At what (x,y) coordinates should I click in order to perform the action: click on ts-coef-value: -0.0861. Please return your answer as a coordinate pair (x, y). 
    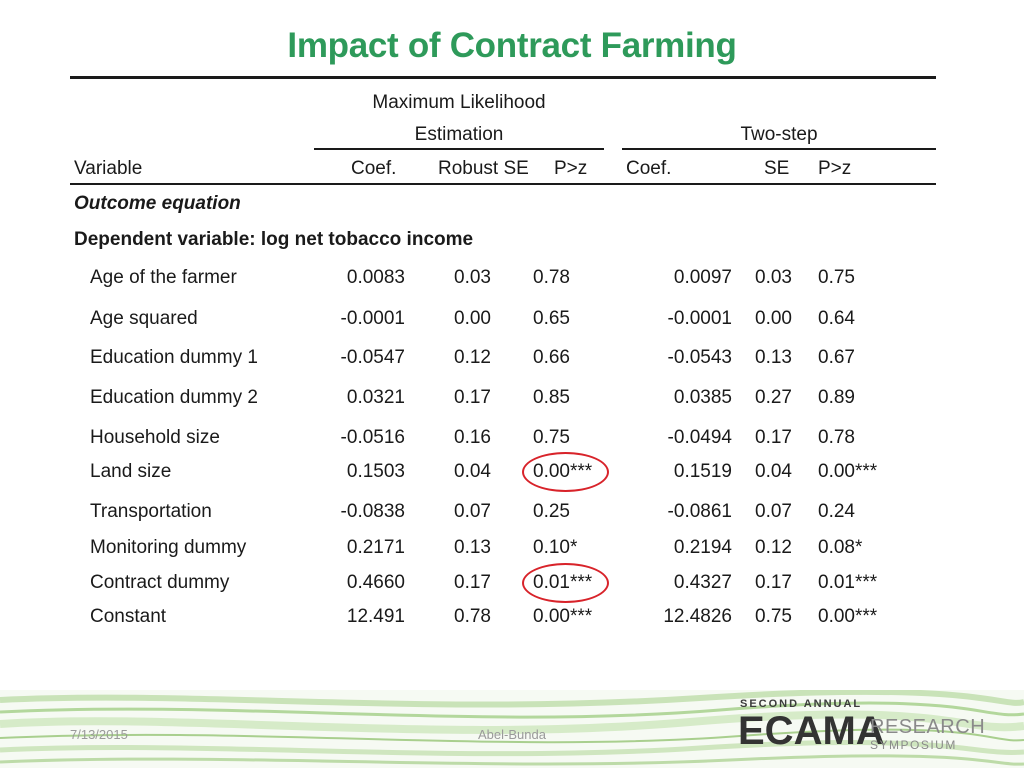
    Looking at the image, I should click on (699, 511).